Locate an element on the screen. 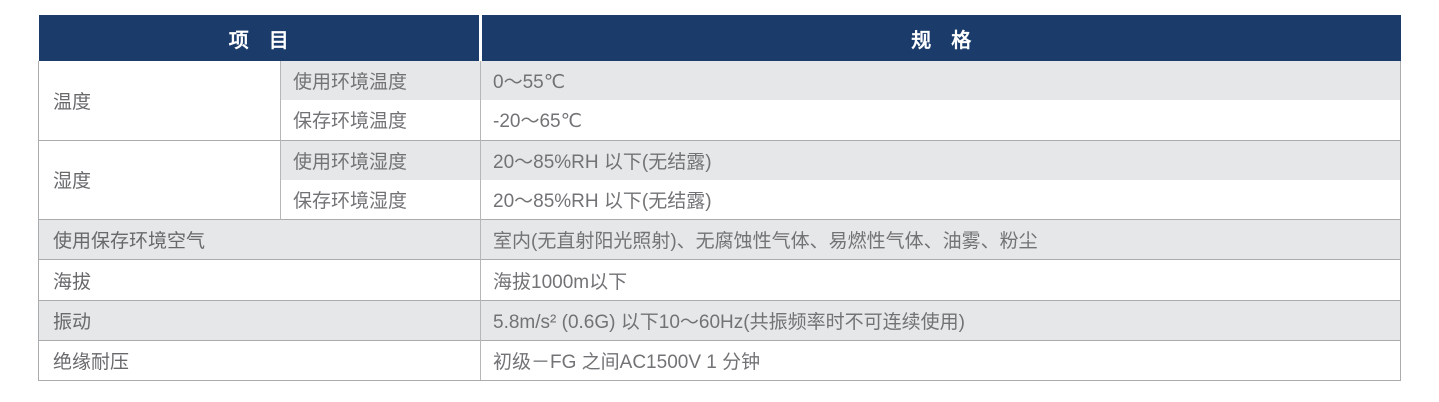 This screenshot has width=1439, height=402. table-row: 保存环境温度 -20～65℃ is located at coordinates (720, 120).